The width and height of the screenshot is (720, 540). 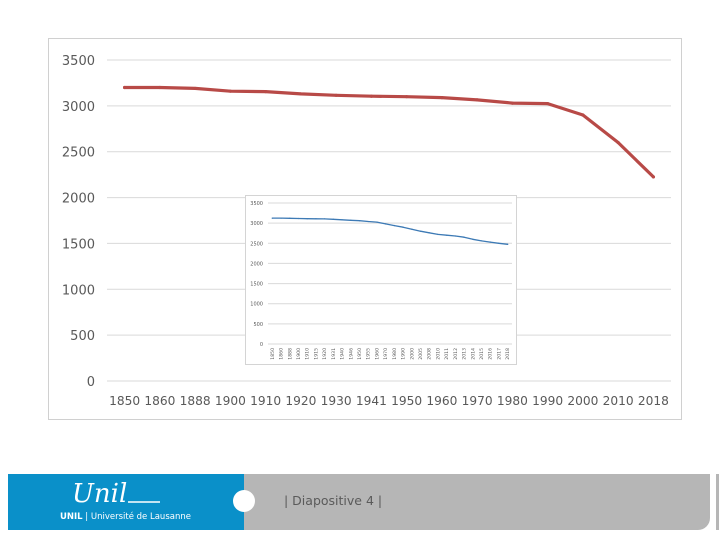 What do you see at coordinates (473, 354) in the screenshot?
I see `x-tick-label: 2014` at bounding box center [473, 354].